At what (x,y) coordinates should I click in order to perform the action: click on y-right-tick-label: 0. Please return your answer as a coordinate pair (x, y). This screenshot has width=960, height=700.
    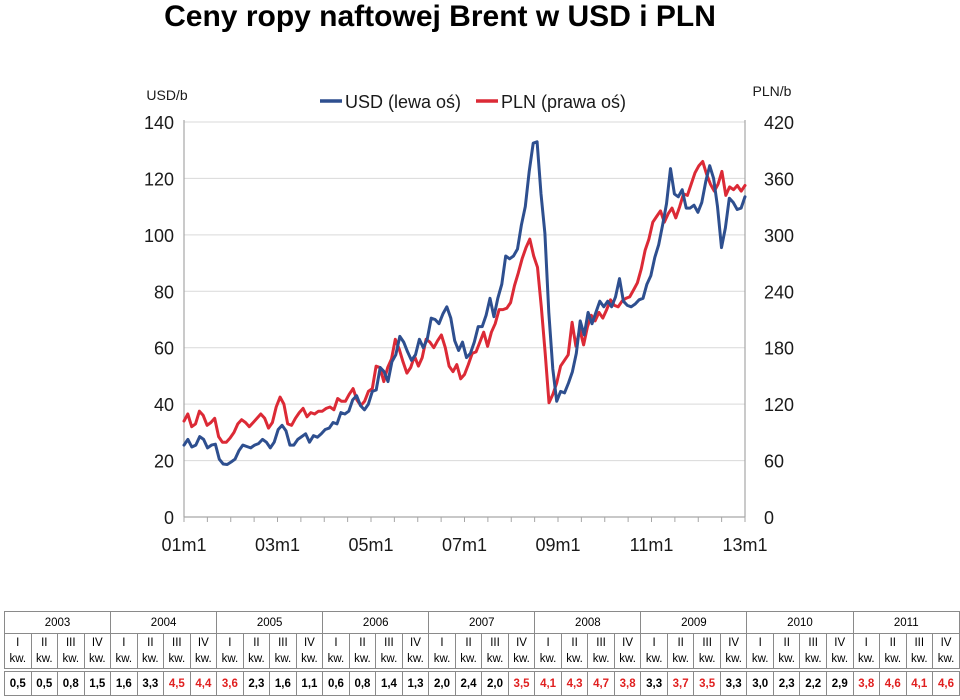
    Looking at the image, I should click on (769, 518).